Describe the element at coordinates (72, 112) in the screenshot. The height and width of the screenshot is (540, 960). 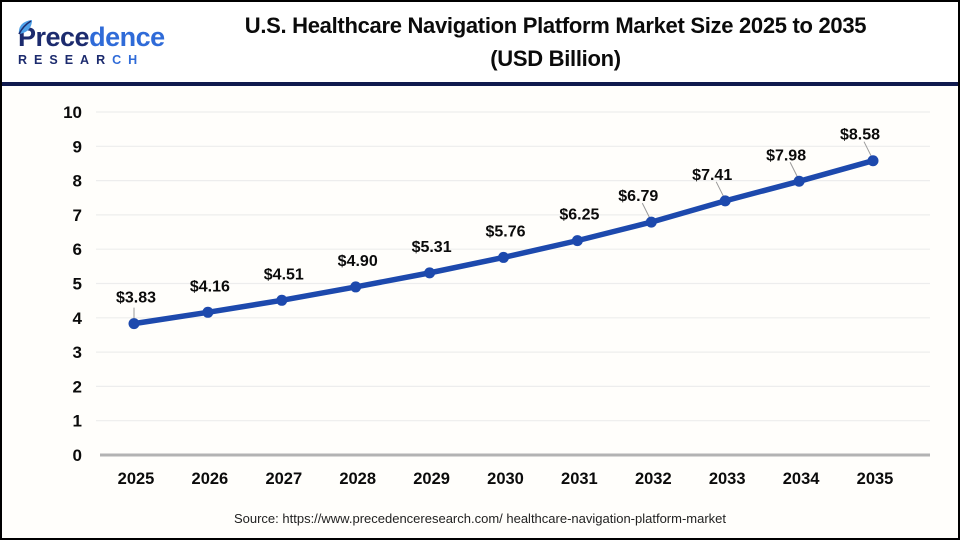
I see `y-axis-label: 10` at that location.